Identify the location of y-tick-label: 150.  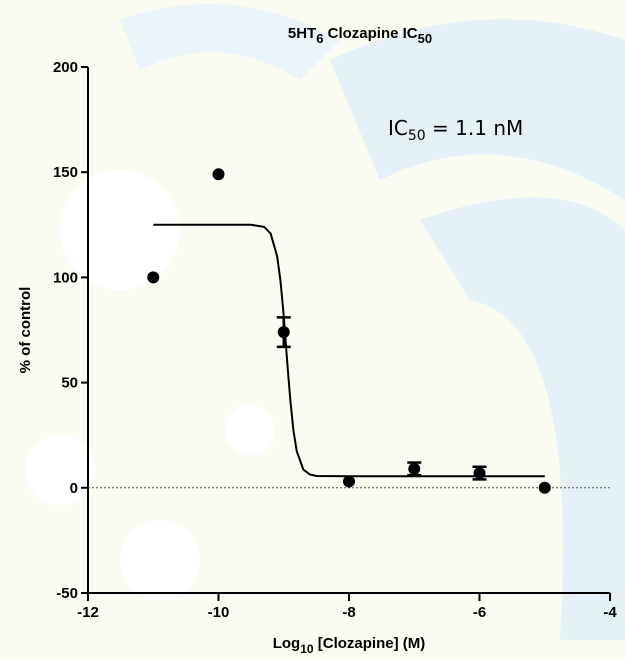
(65, 172).